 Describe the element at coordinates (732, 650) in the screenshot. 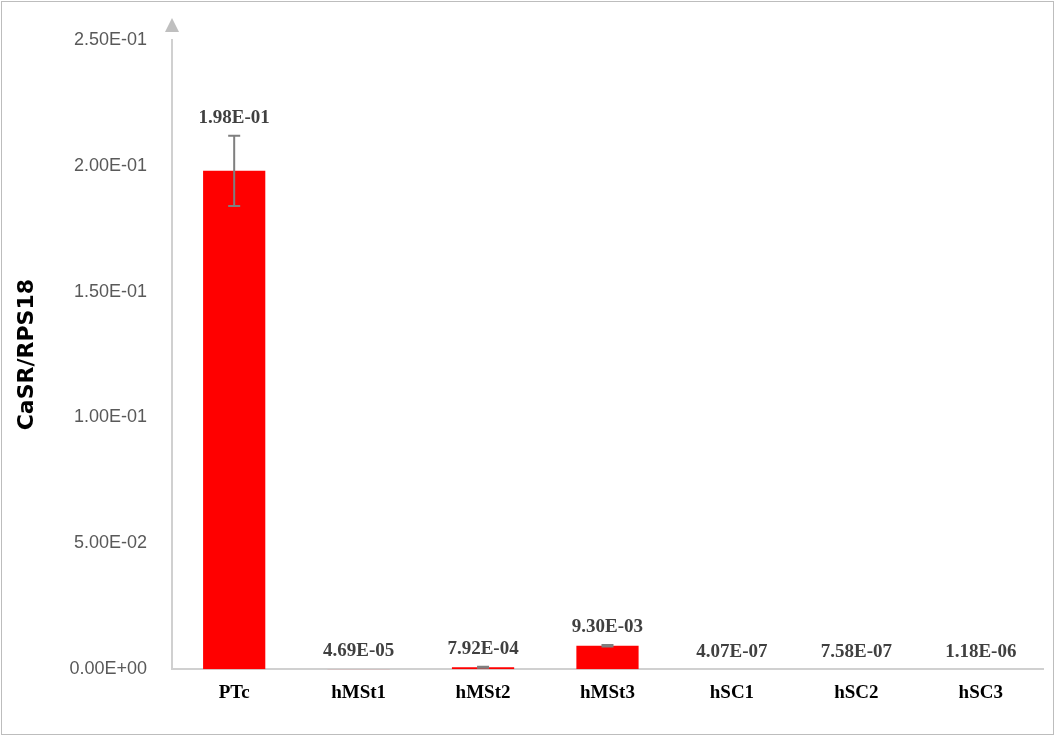

I see `data-label: 4.07E-07` at that location.